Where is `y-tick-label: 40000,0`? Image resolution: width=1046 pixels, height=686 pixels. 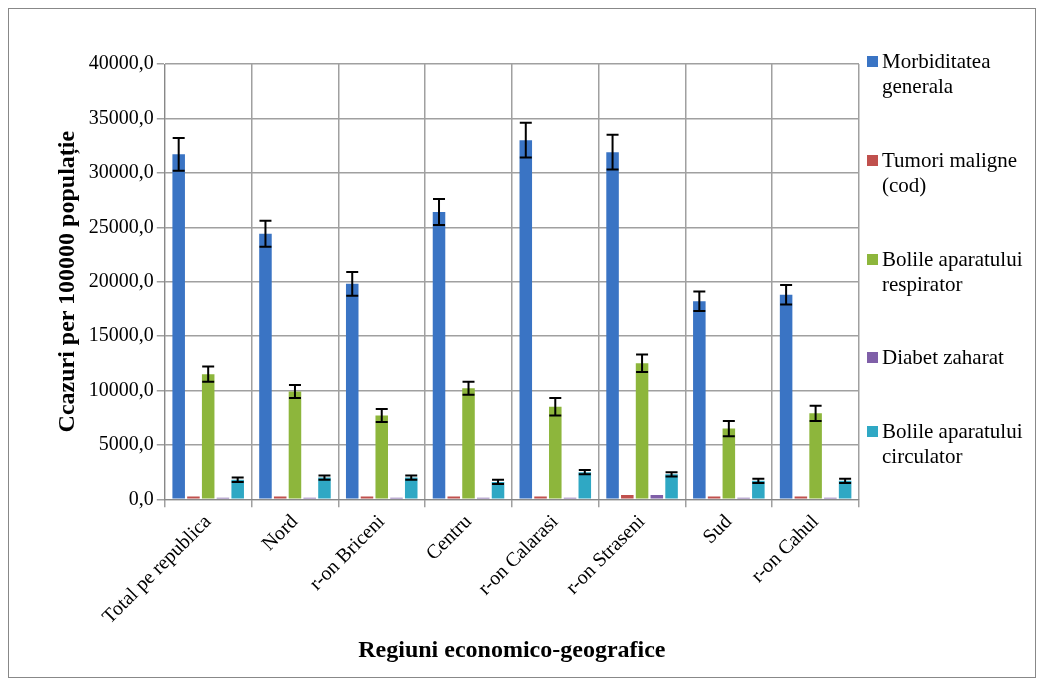
y-tick-label: 40000,0 is located at coordinates (121, 62).